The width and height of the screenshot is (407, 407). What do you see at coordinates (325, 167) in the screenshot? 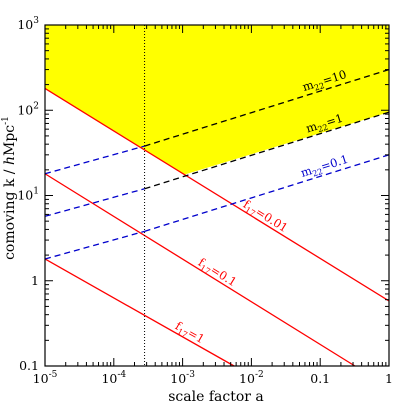
I see `series-label-5: m22=0.1` at bounding box center [325, 167].